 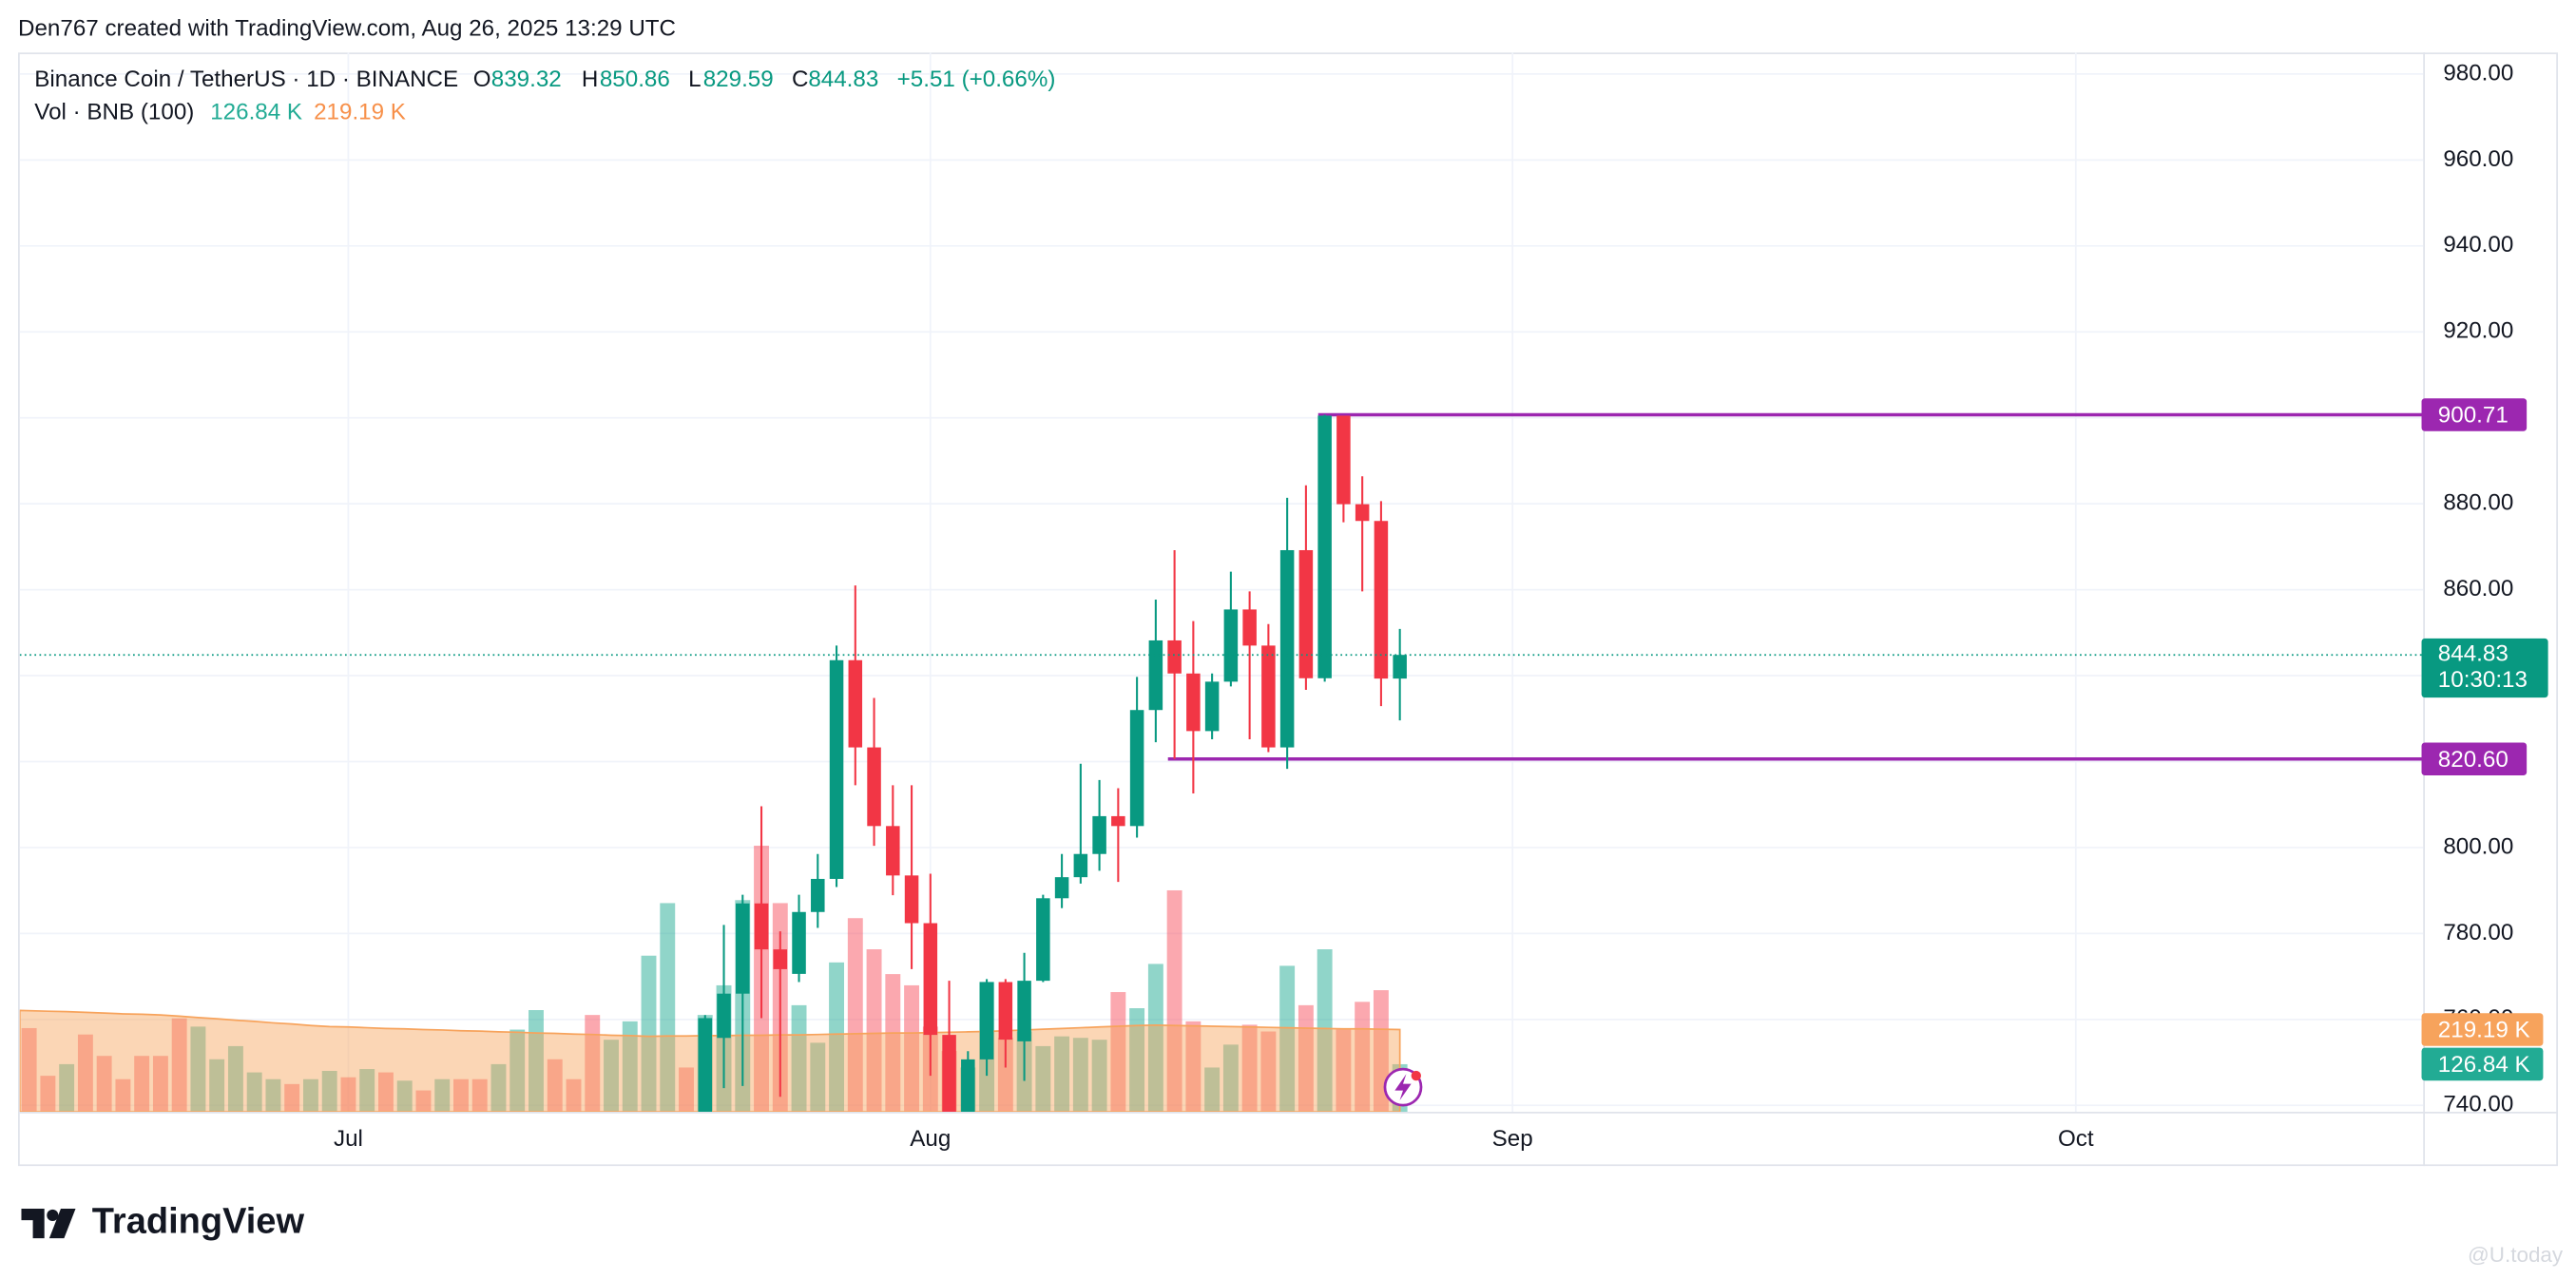 I want to click on volume-tag-label: 219.19 K, so click(x=2484, y=1030).